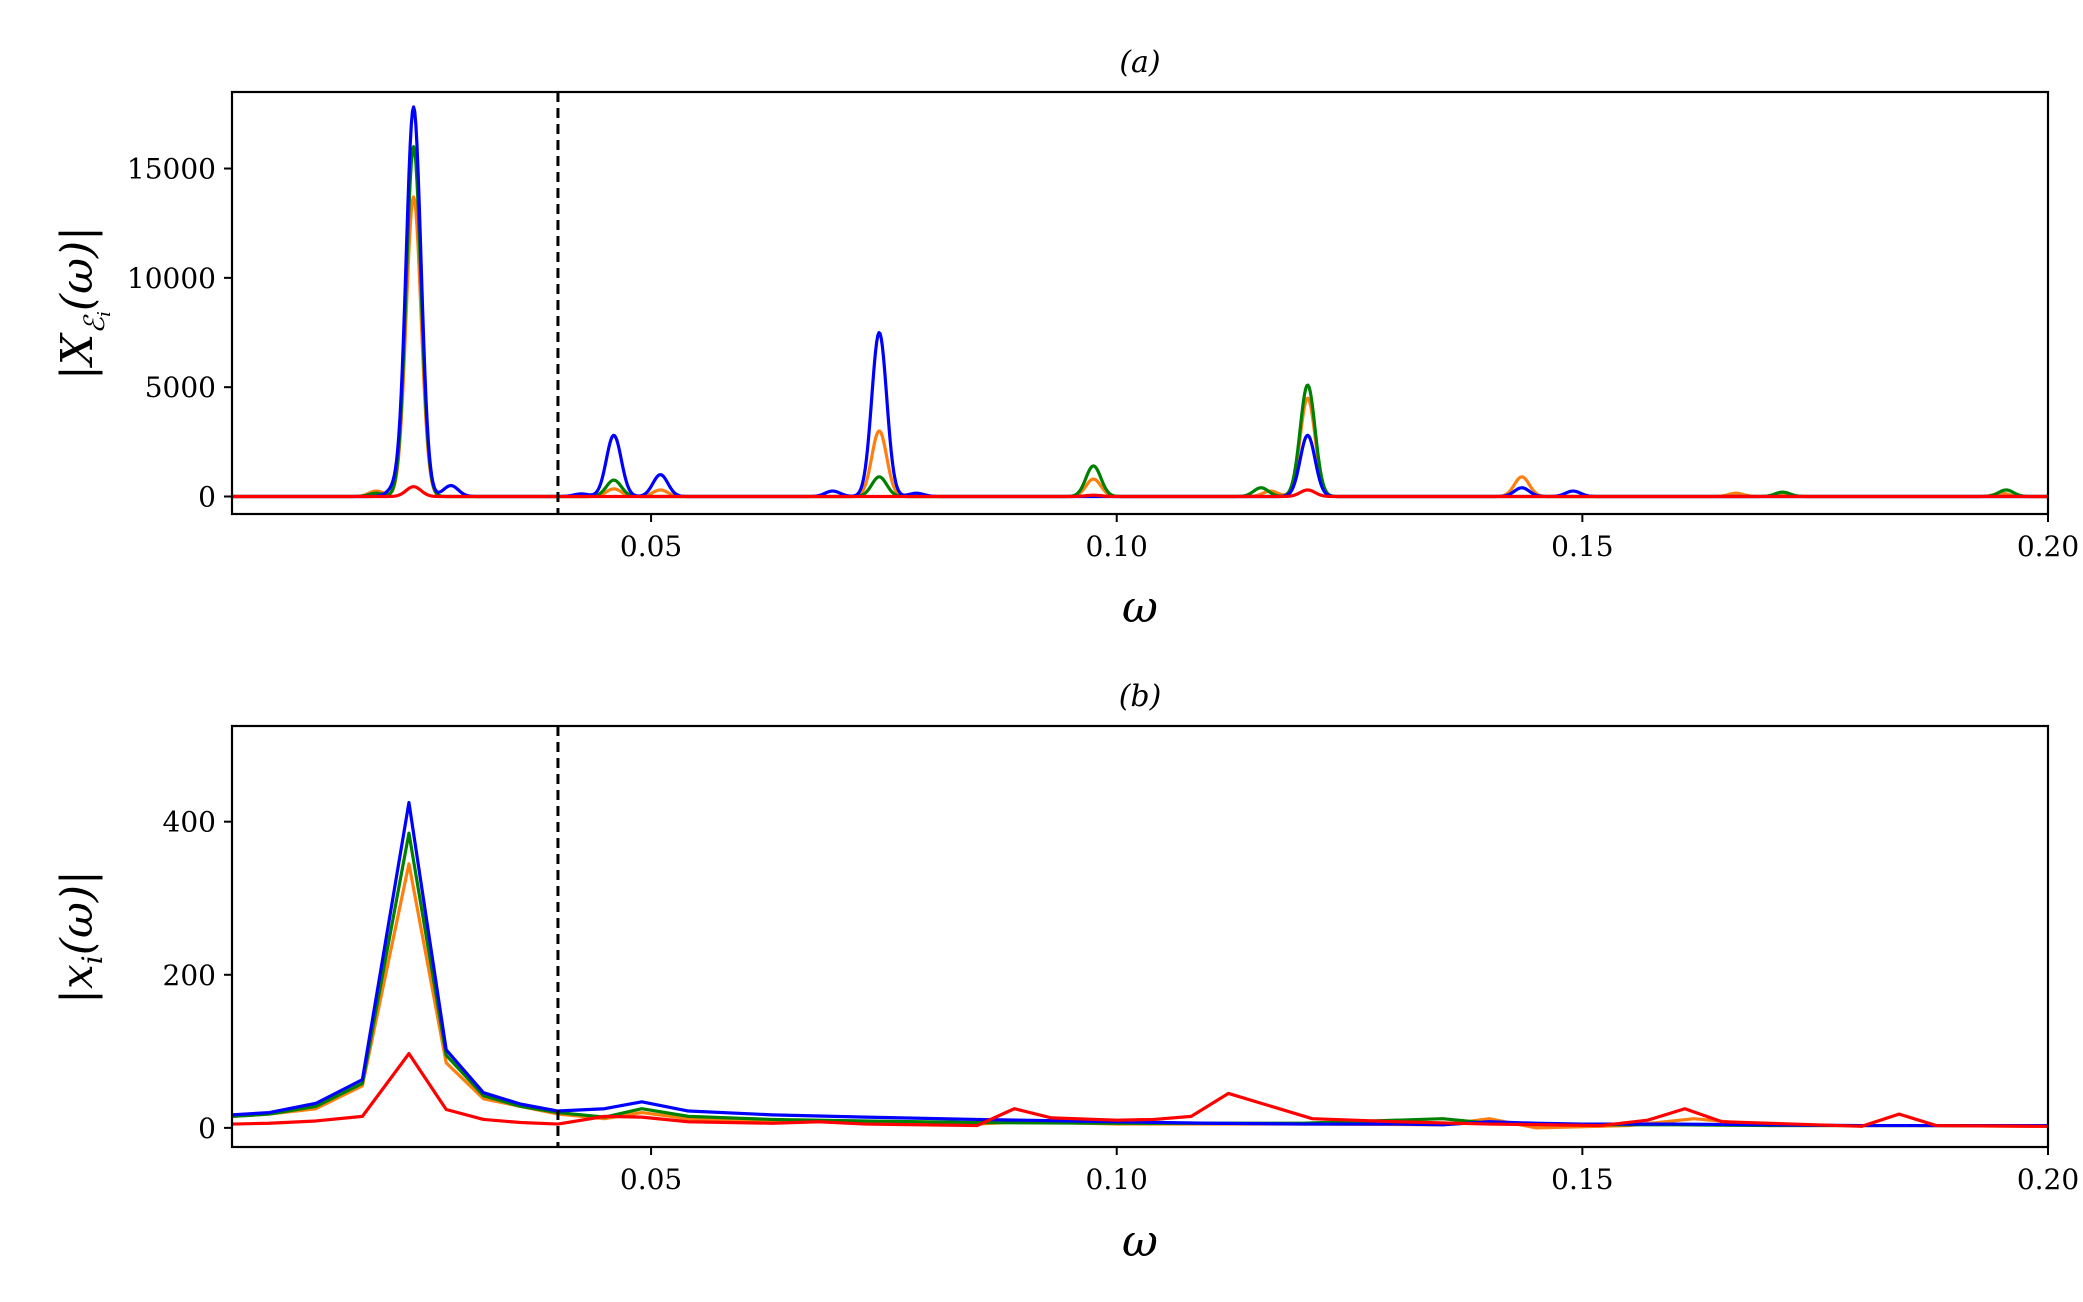  What do you see at coordinates (189, 822) in the screenshot?
I see `panel-b-ytick-label: 400` at bounding box center [189, 822].